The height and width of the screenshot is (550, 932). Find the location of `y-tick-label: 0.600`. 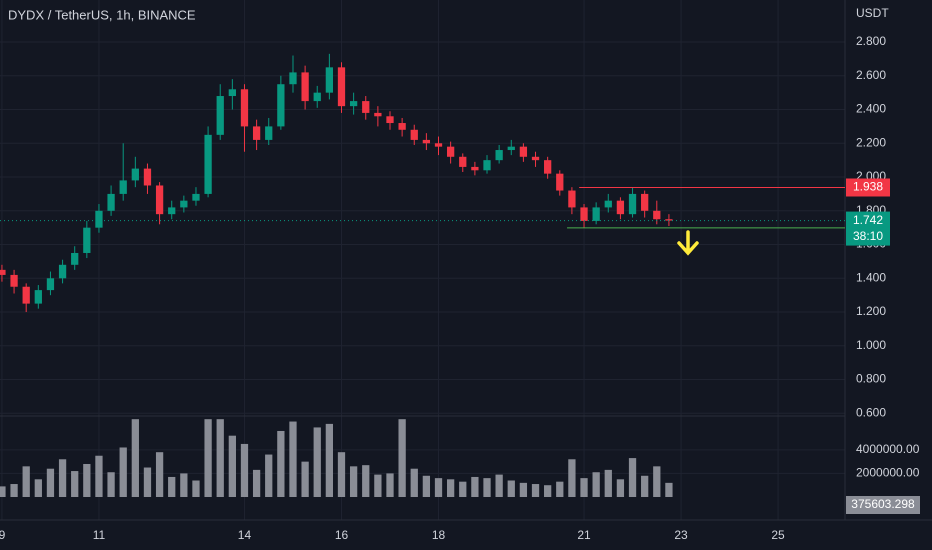

y-tick-label: 0.600 is located at coordinates (871, 412).